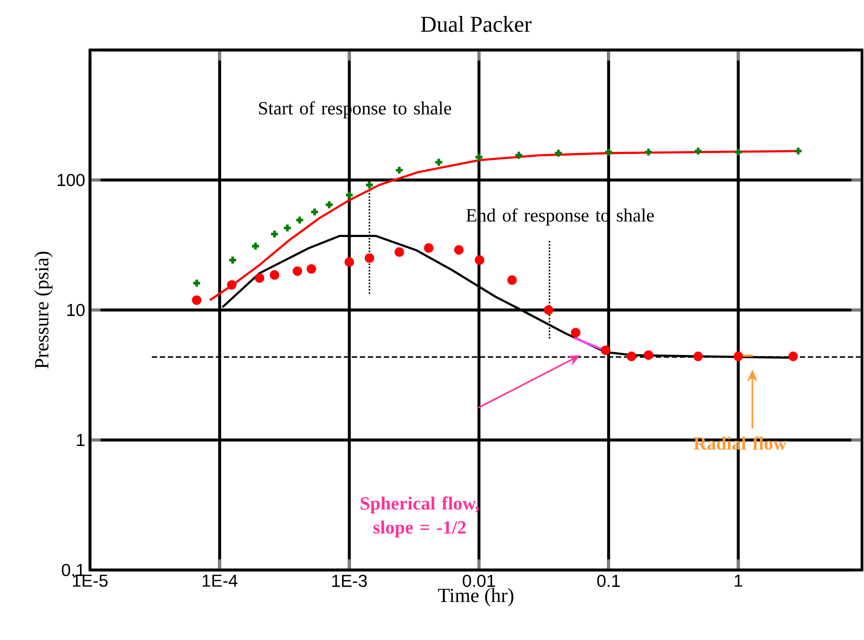 Image resolution: width=864 pixels, height=640 pixels. I want to click on y-tick-label: 1, so click(80, 440).